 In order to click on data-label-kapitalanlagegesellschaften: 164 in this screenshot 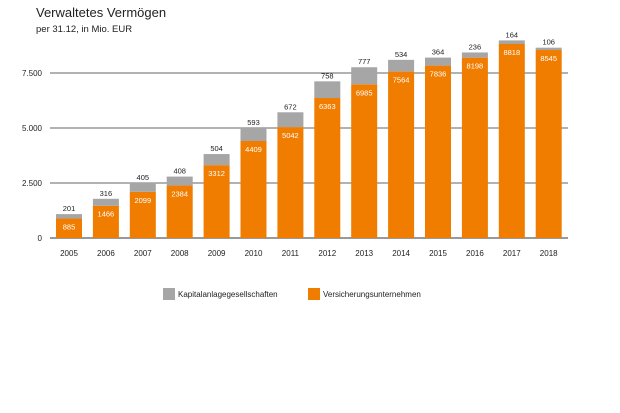, I will do `click(512, 34)`.